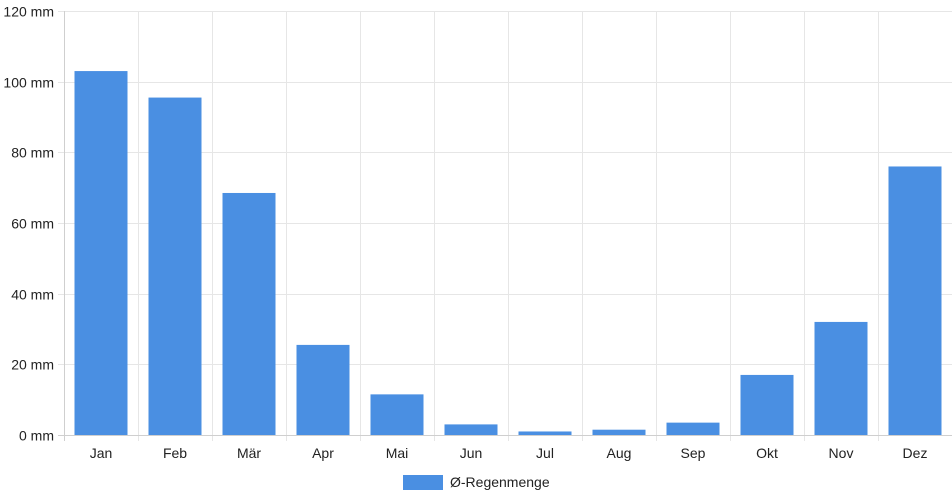 The image size is (952, 500). Describe the element at coordinates (32, 365) in the screenshot. I see `y-tick-label: 20 mm` at that location.